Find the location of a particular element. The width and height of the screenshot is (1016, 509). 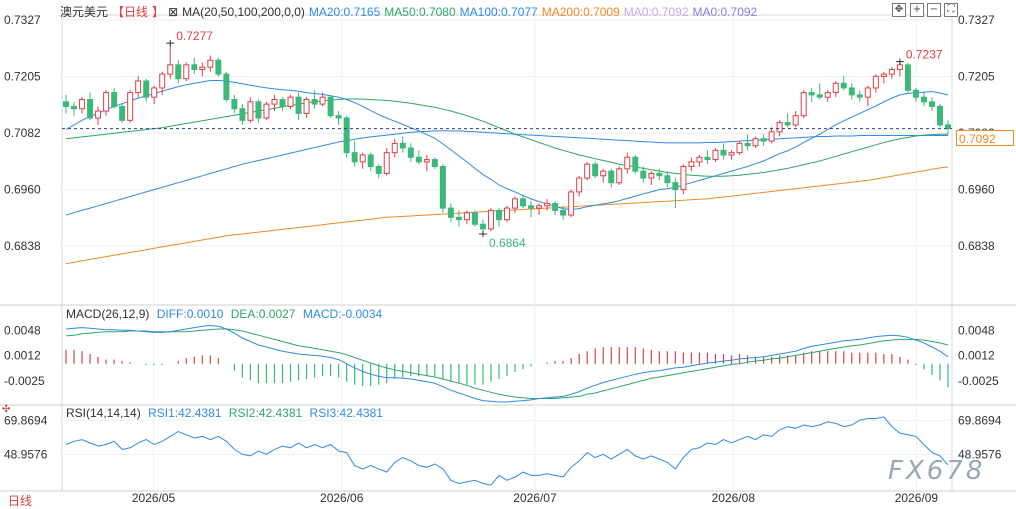

extreme-label: 0.6864 is located at coordinates (507, 243).